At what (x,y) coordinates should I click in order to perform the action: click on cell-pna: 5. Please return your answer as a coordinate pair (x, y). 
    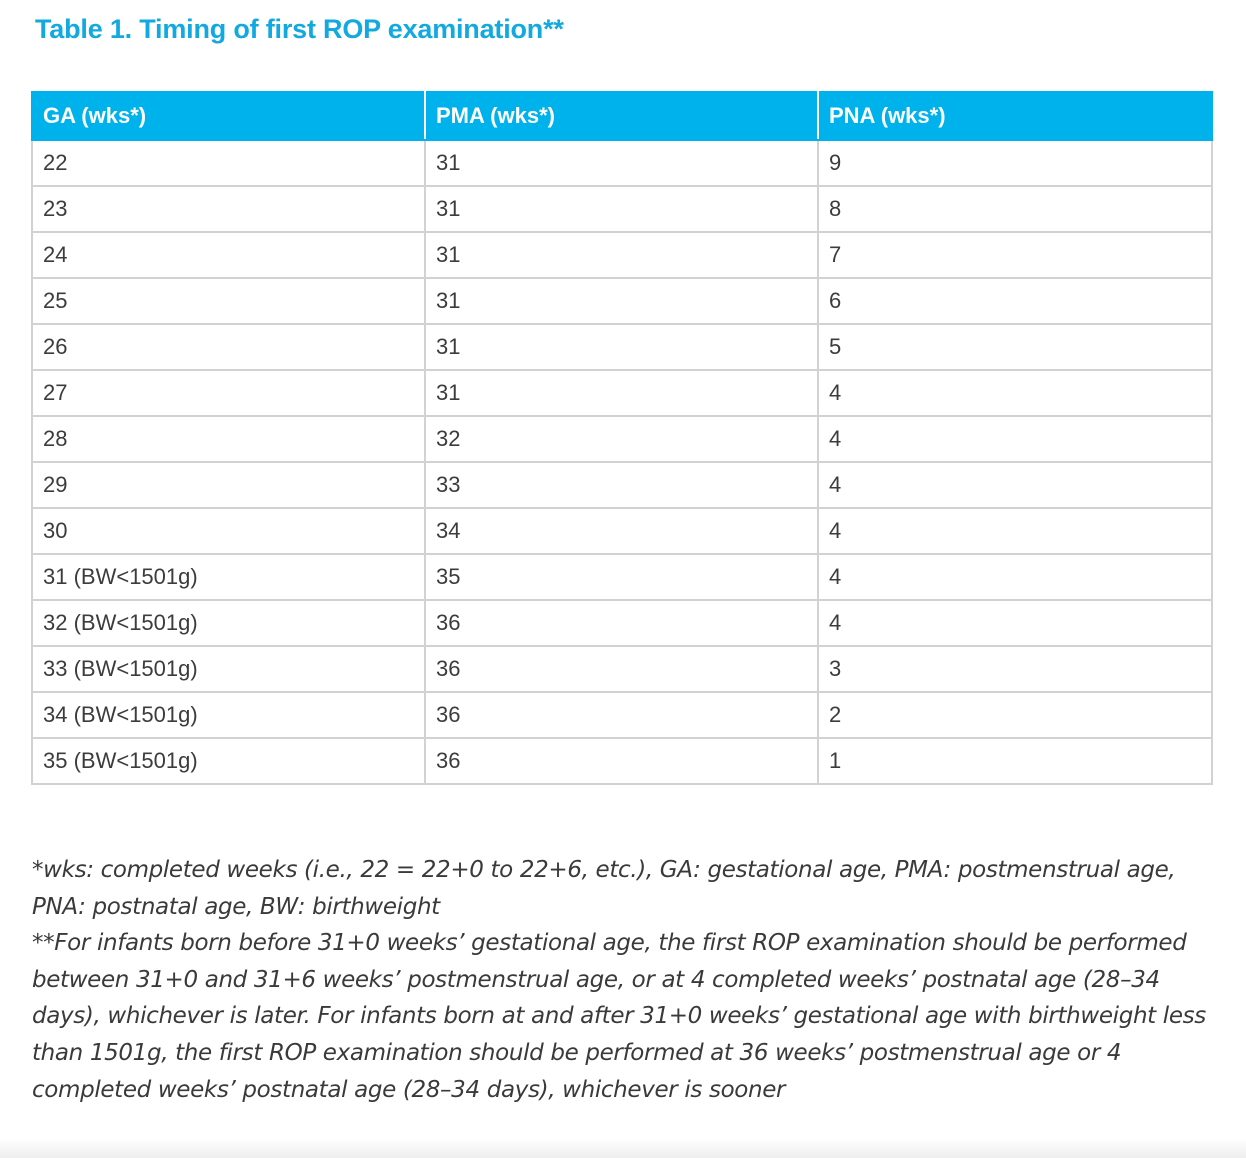
    Looking at the image, I should click on (1015, 347).